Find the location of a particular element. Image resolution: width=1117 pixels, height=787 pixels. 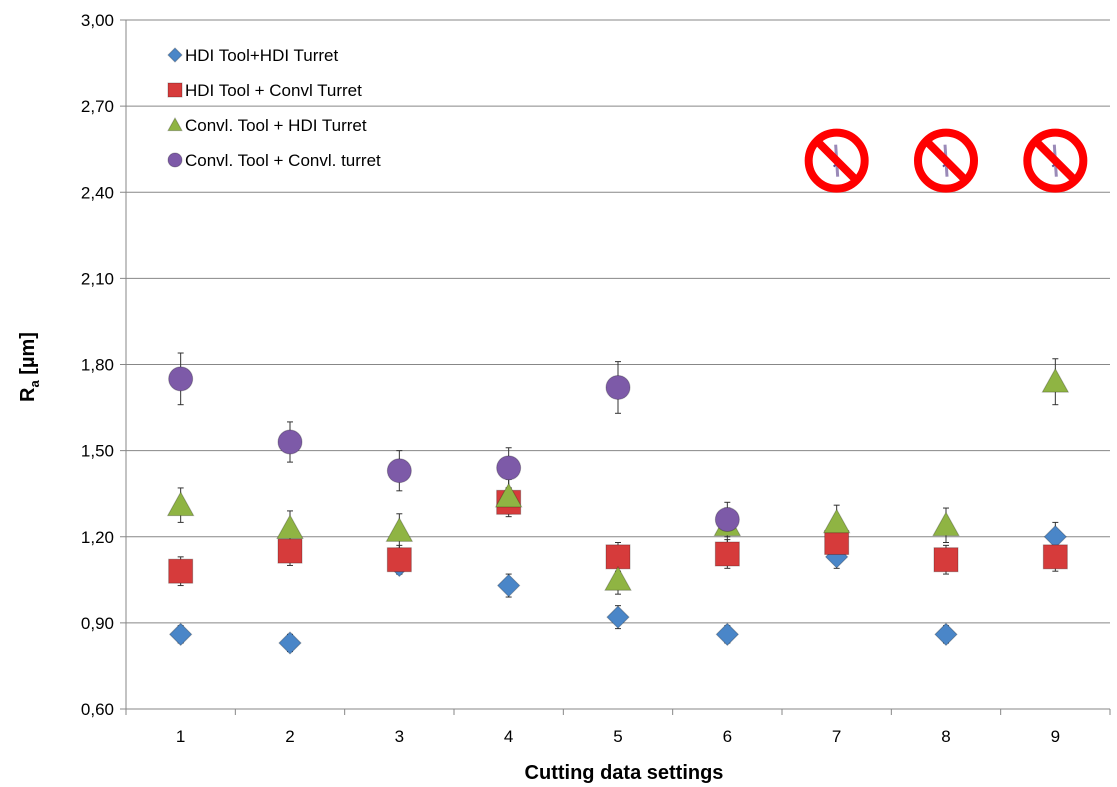

y-axis-title-main: R is located at coordinates (28, 394).